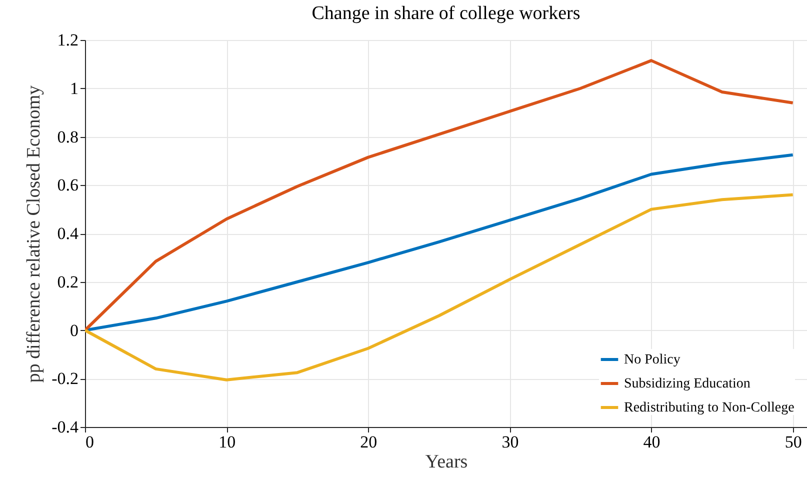 The image size is (807, 477). Describe the element at coordinates (446, 13) in the screenshot. I see `chart-title: Change in share of college workers` at that location.